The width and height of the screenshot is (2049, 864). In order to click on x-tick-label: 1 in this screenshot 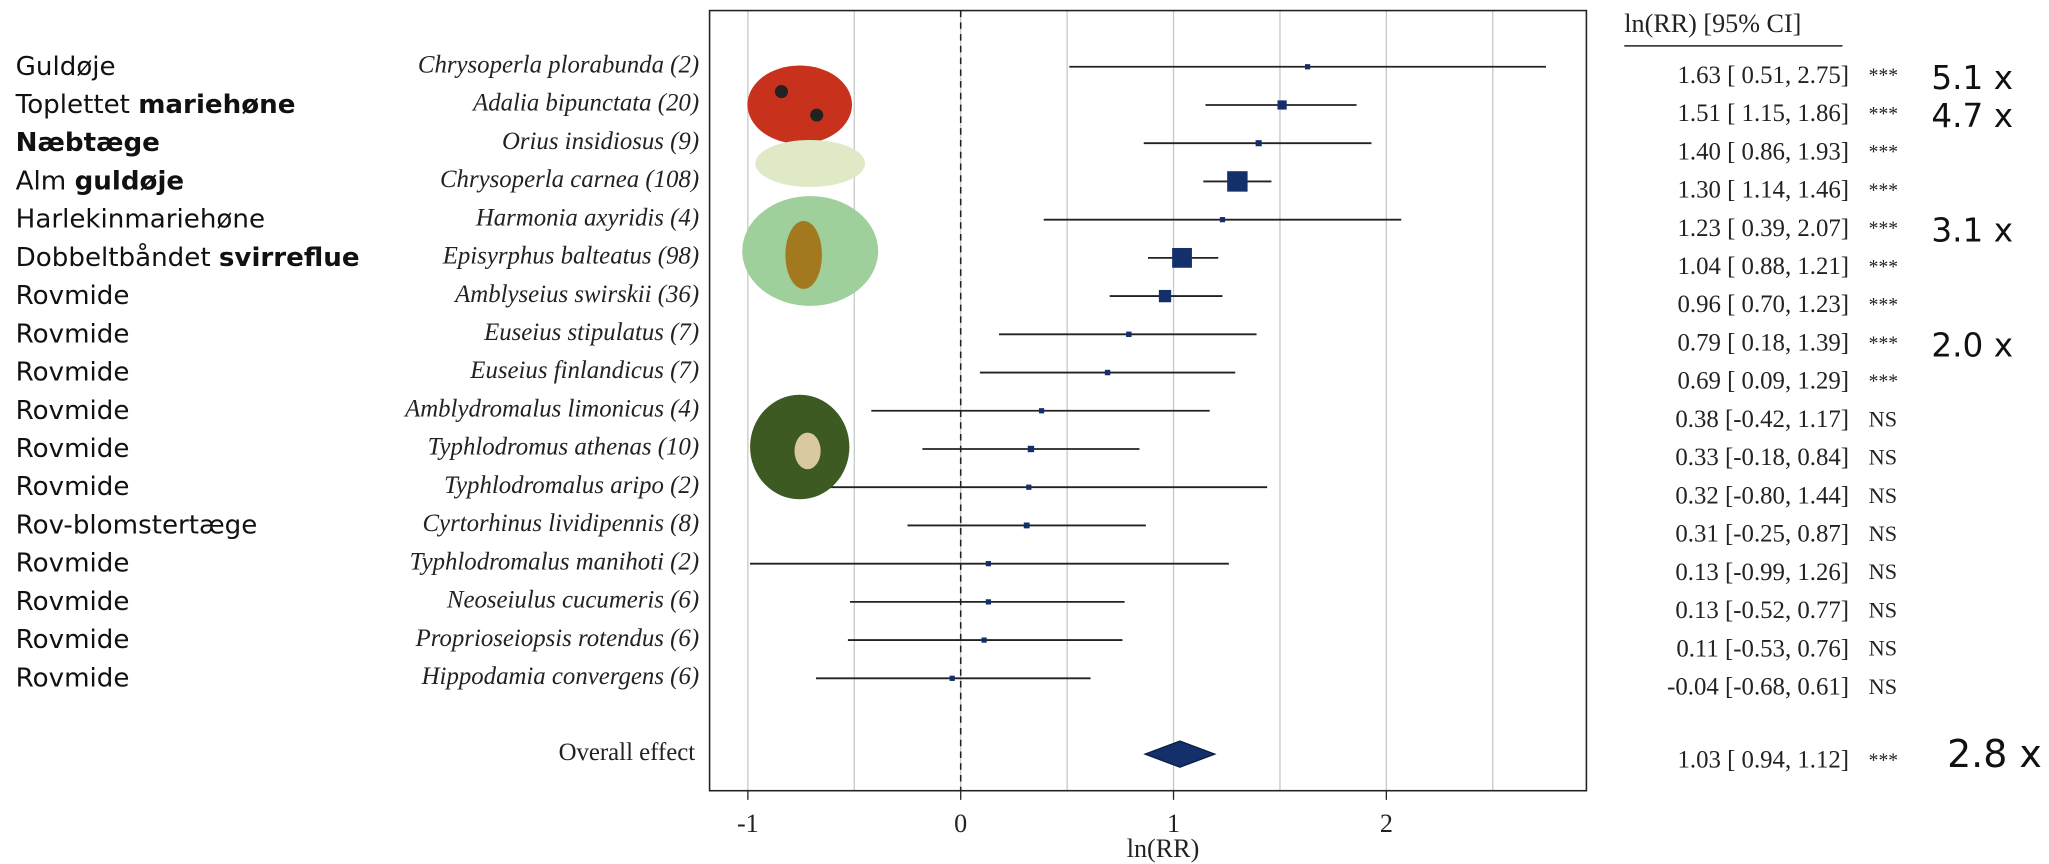, I will do `click(1173, 823)`.